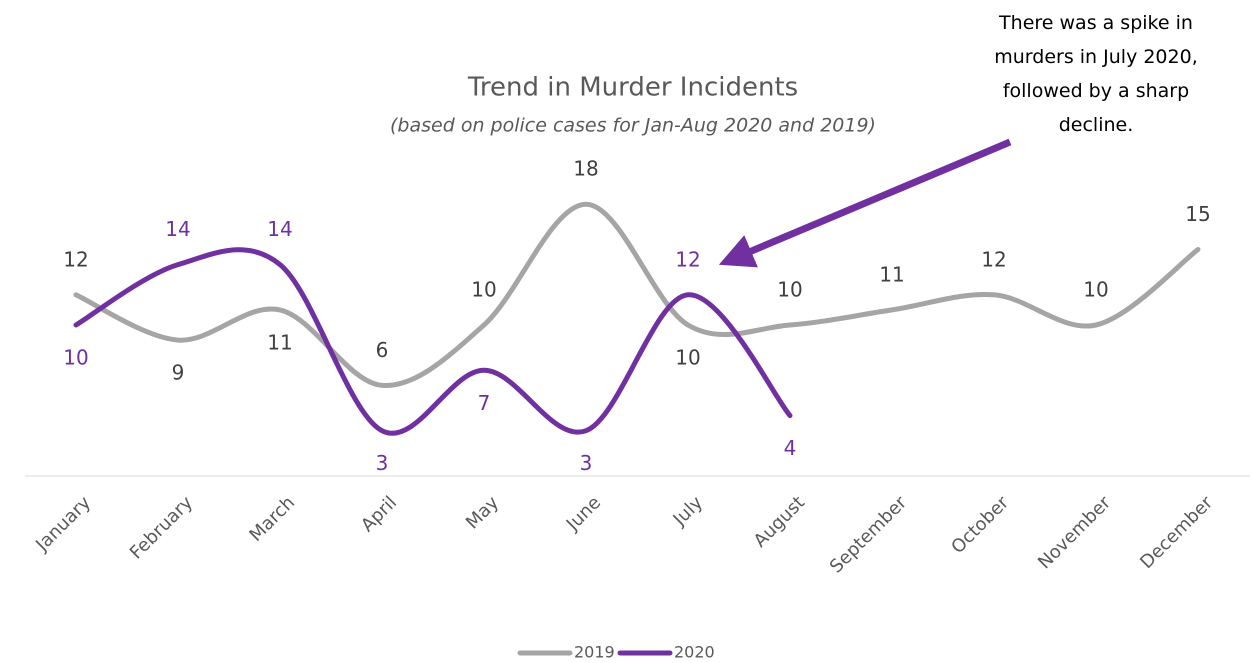 This screenshot has height=663, width=1252. What do you see at coordinates (585, 169) in the screenshot?
I see `data-label: 18` at bounding box center [585, 169].